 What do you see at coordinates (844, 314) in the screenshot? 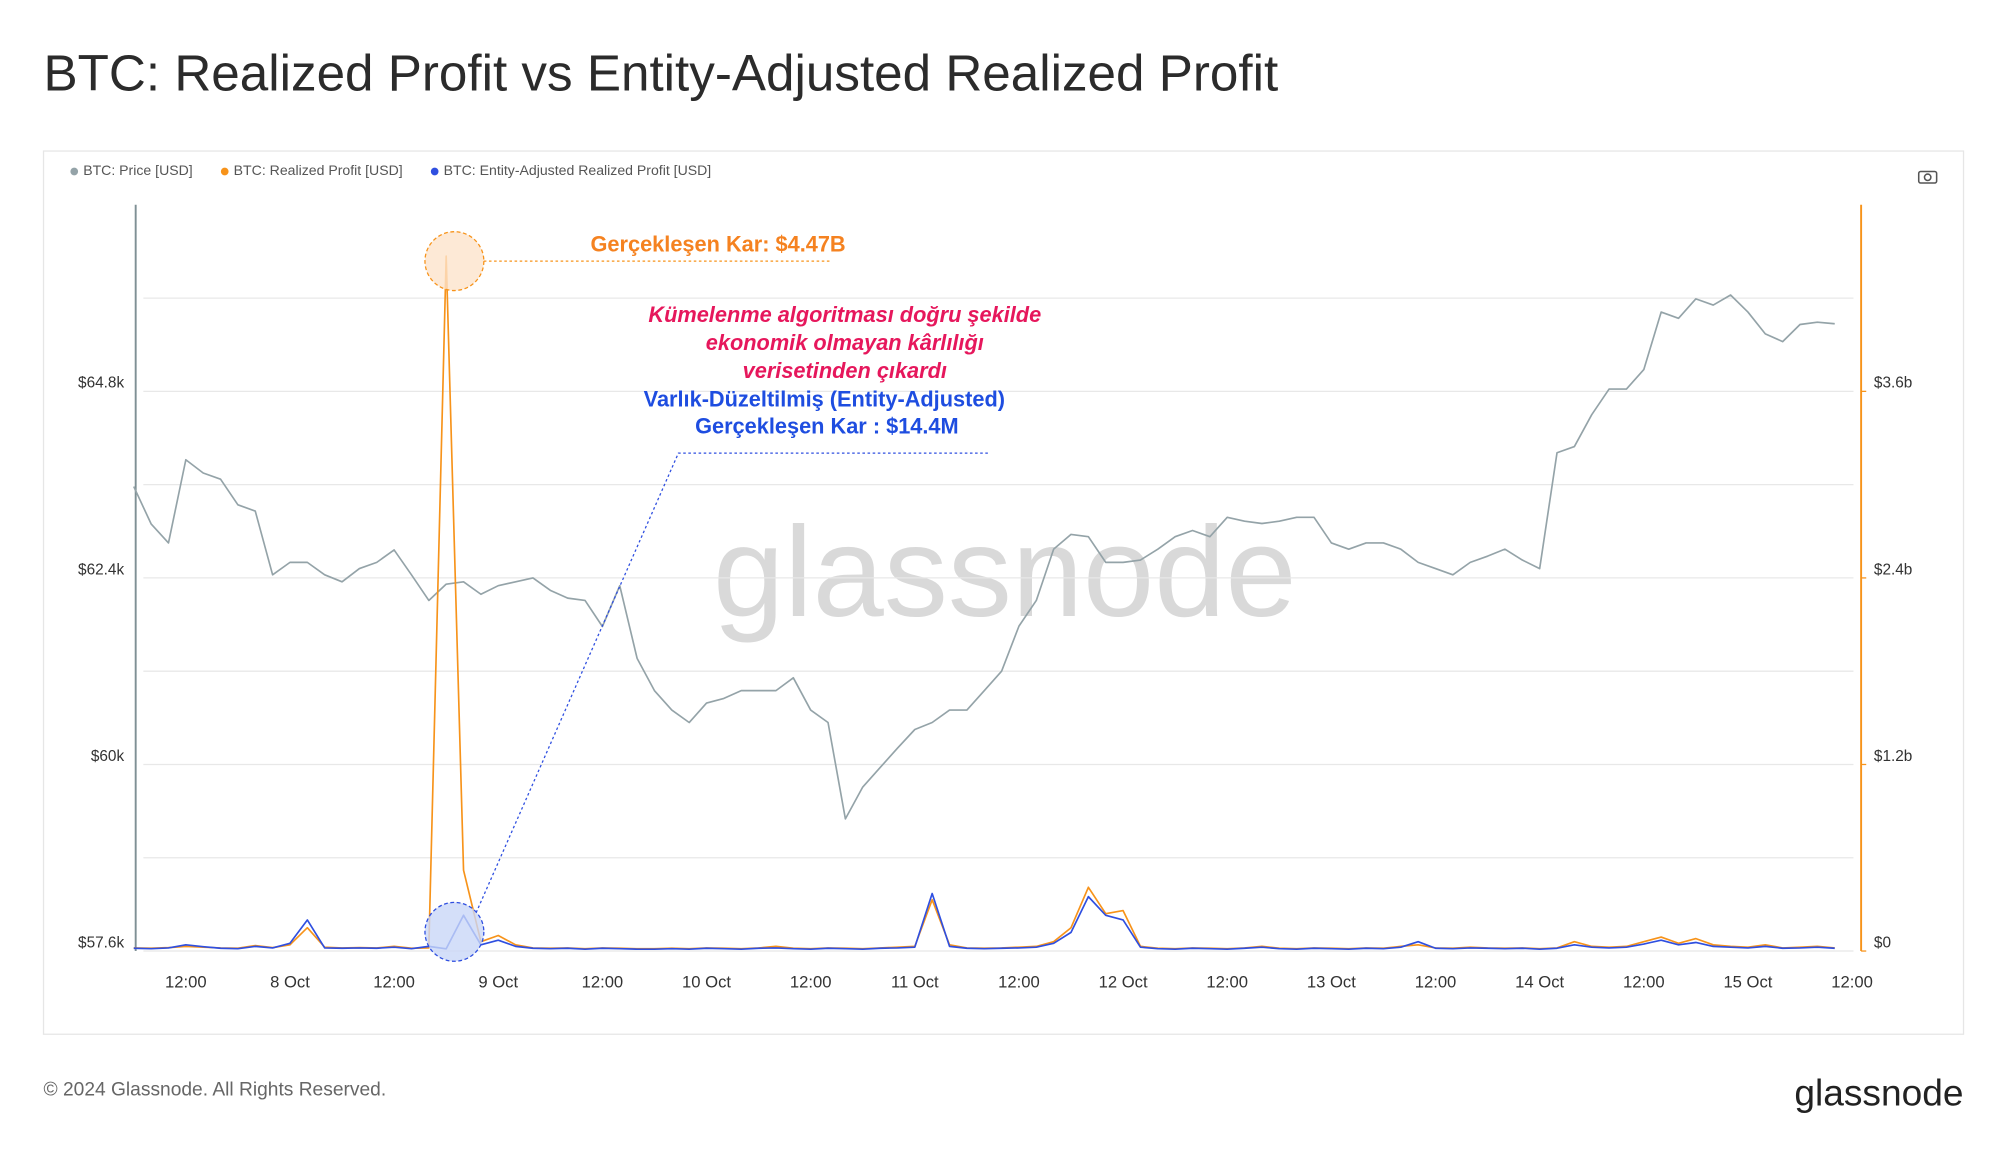
I see `annotation: Kümelenme algoritması doğru şekilde` at bounding box center [844, 314].